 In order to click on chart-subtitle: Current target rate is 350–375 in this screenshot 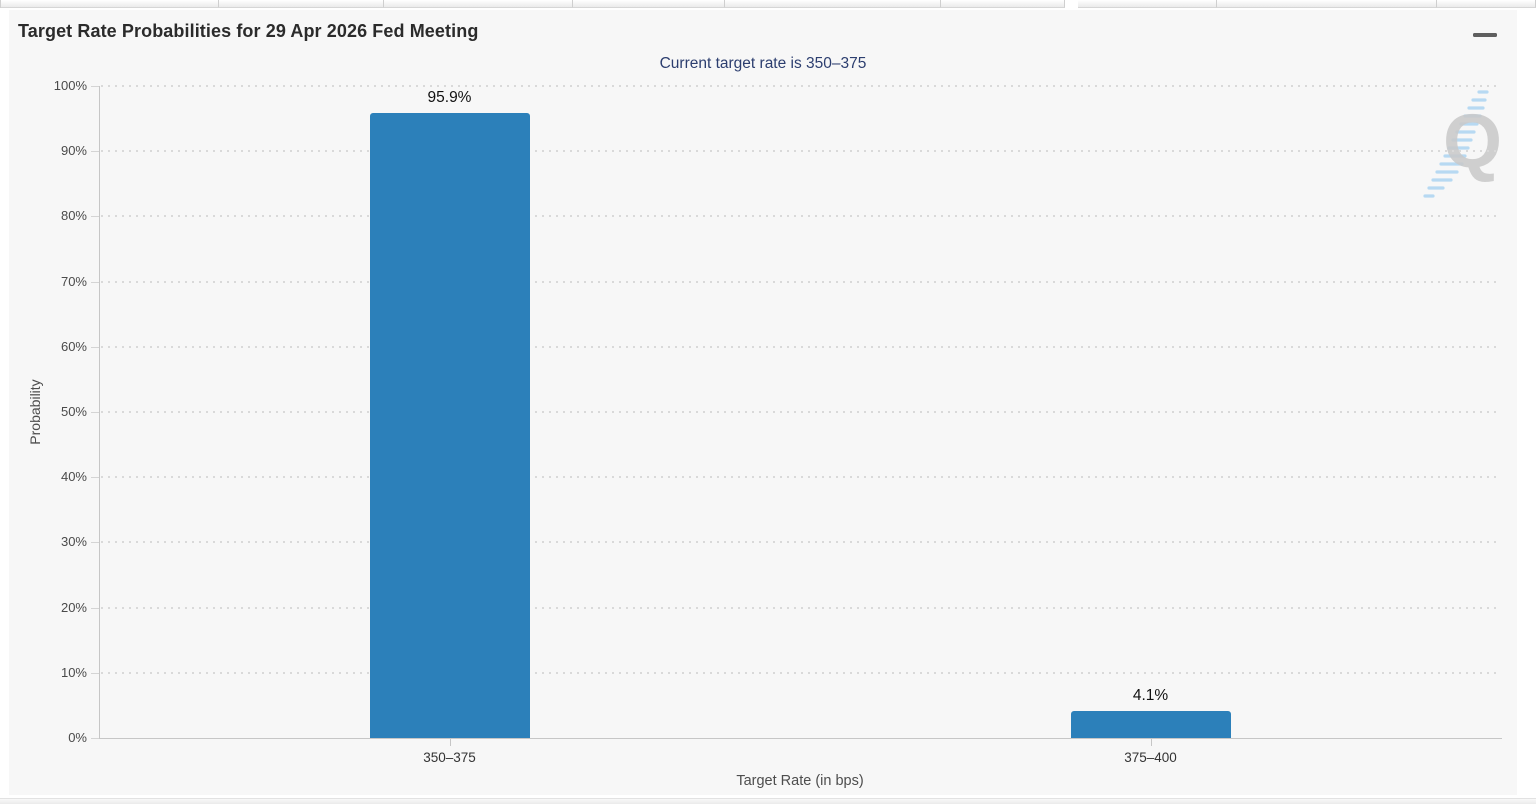, I will do `click(763, 63)`.